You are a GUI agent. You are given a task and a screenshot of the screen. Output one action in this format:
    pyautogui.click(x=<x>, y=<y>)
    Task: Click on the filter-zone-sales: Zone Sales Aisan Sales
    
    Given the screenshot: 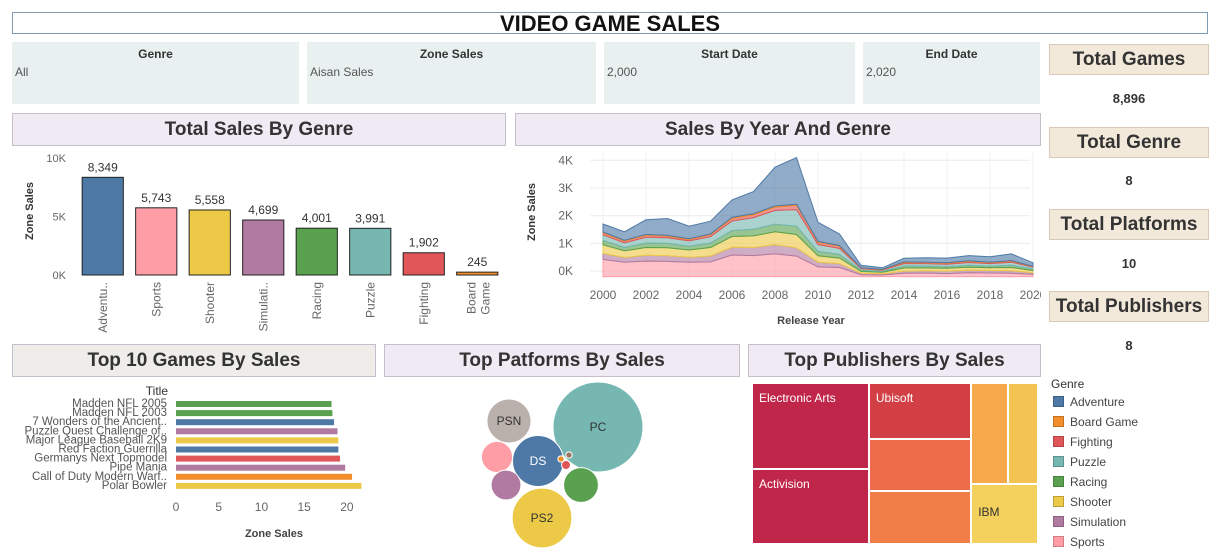 What is the action you would take?
    pyautogui.click(x=451, y=73)
    